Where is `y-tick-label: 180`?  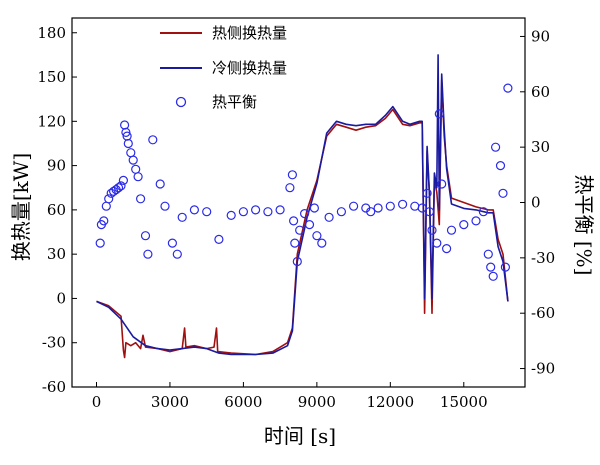 y-tick-label: 180 is located at coordinates (51, 33).